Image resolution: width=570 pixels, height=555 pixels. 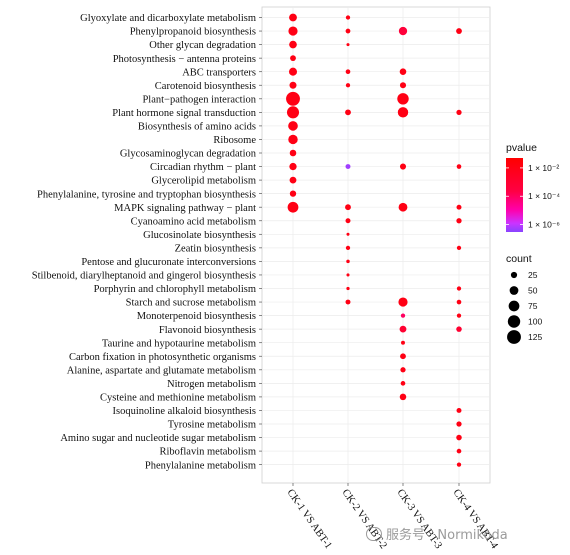 I want to click on y-tick-label: Carotenoid biosynthesis, so click(x=205, y=86).